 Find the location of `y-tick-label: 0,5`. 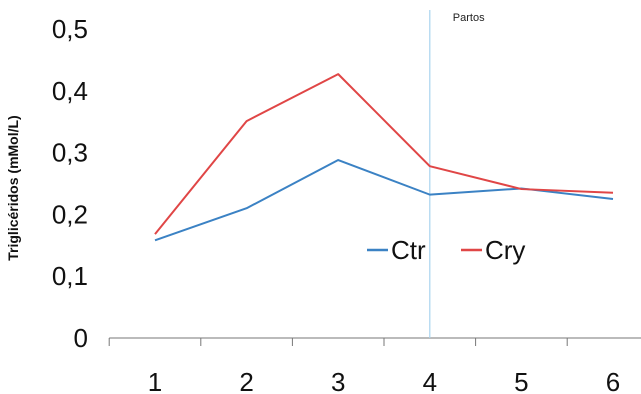

y-tick-label: 0,5 is located at coordinates (70, 29).